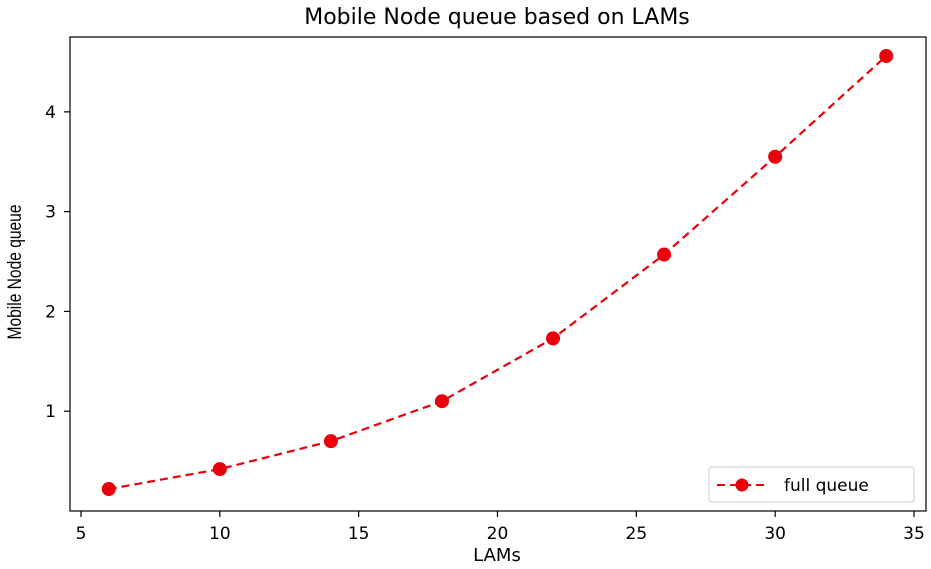 Image resolution: width=931 pixels, height=569 pixels. I want to click on x-tick-label: 10, so click(220, 534).